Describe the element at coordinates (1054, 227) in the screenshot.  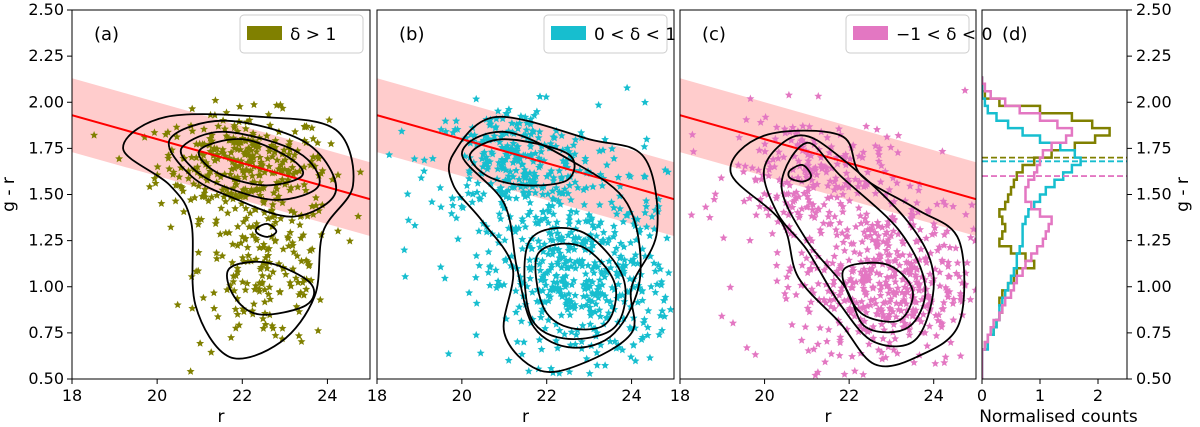
I see `plot-area` at that location.